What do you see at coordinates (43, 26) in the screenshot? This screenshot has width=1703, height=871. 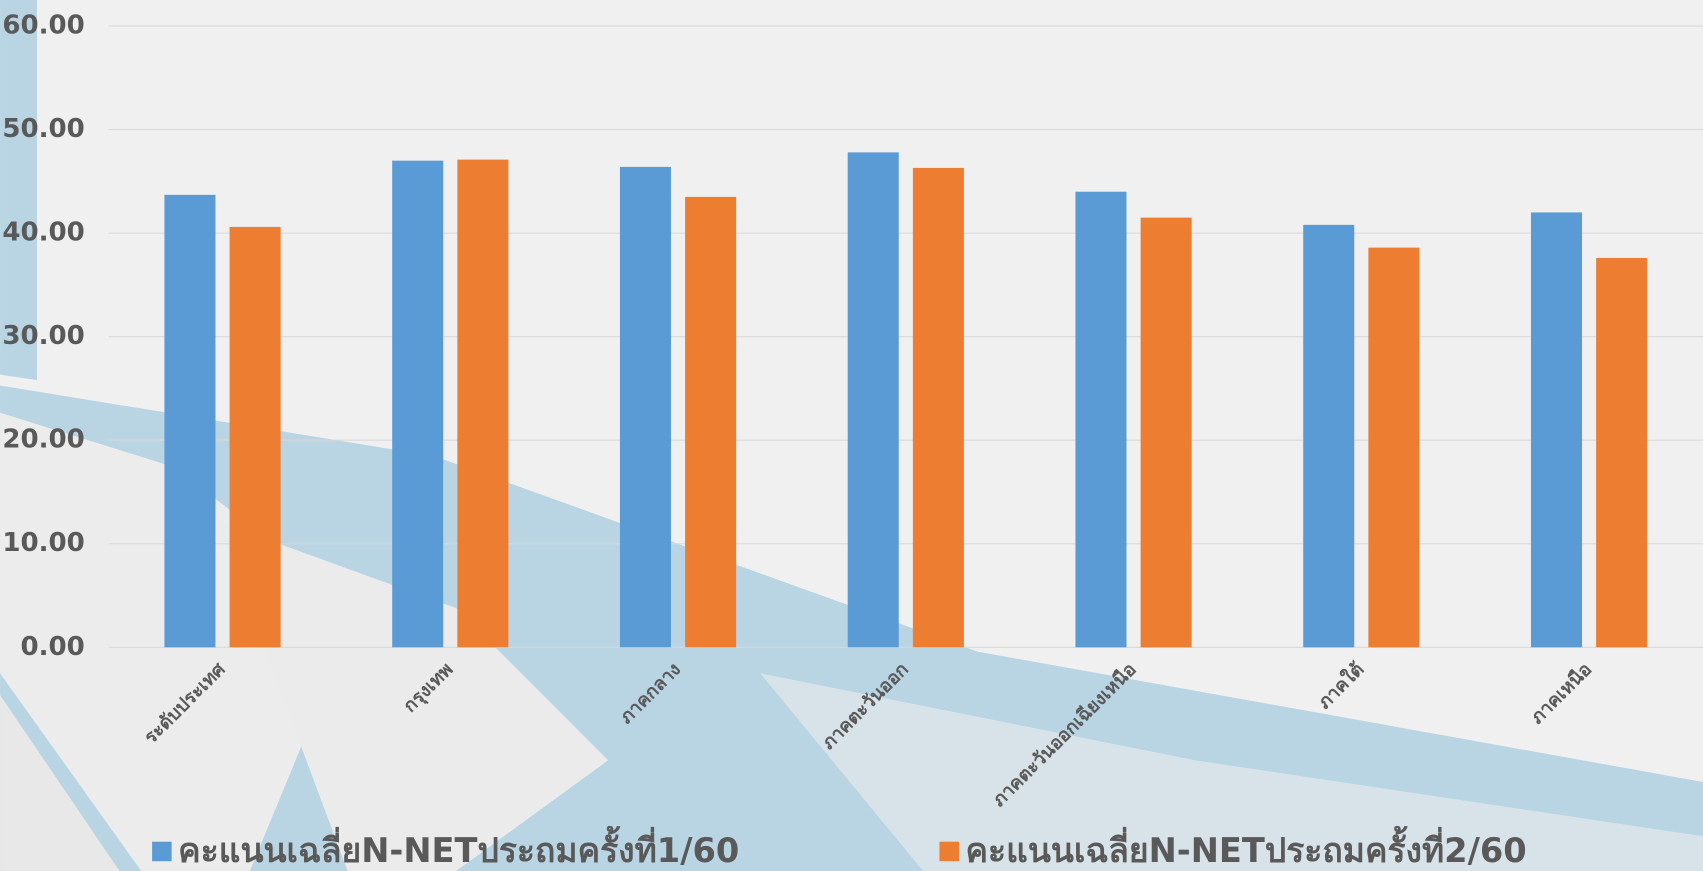 I see `y-tick-label: 60.00` at bounding box center [43, 26].